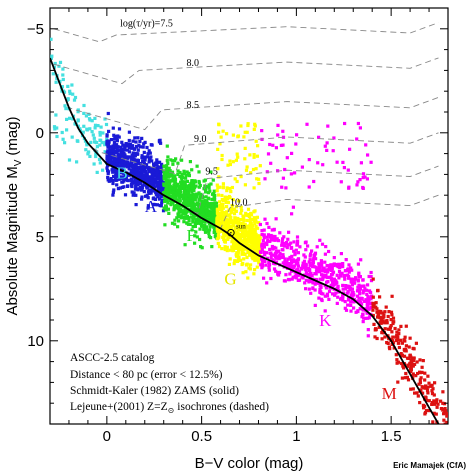 The width and height of the screenshot is (474, 474). I want to click on x-tick-label: 1, so click(296, 436).